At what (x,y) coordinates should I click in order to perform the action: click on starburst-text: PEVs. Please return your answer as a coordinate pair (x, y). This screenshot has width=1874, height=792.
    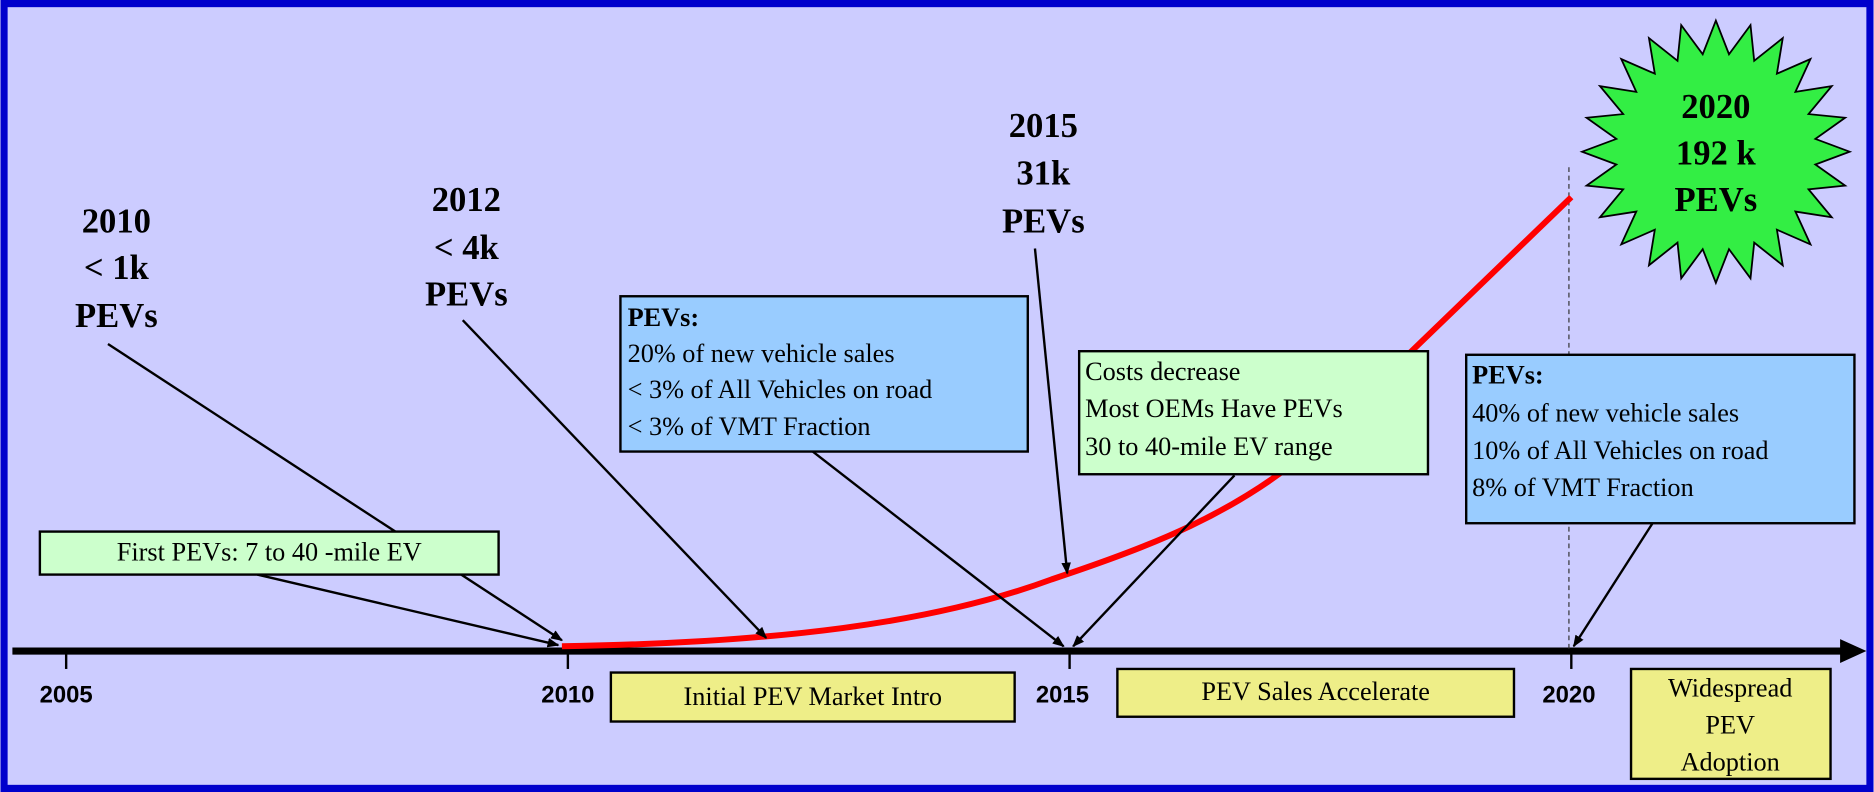
    Looking at the image, I should click on (1715, 200).